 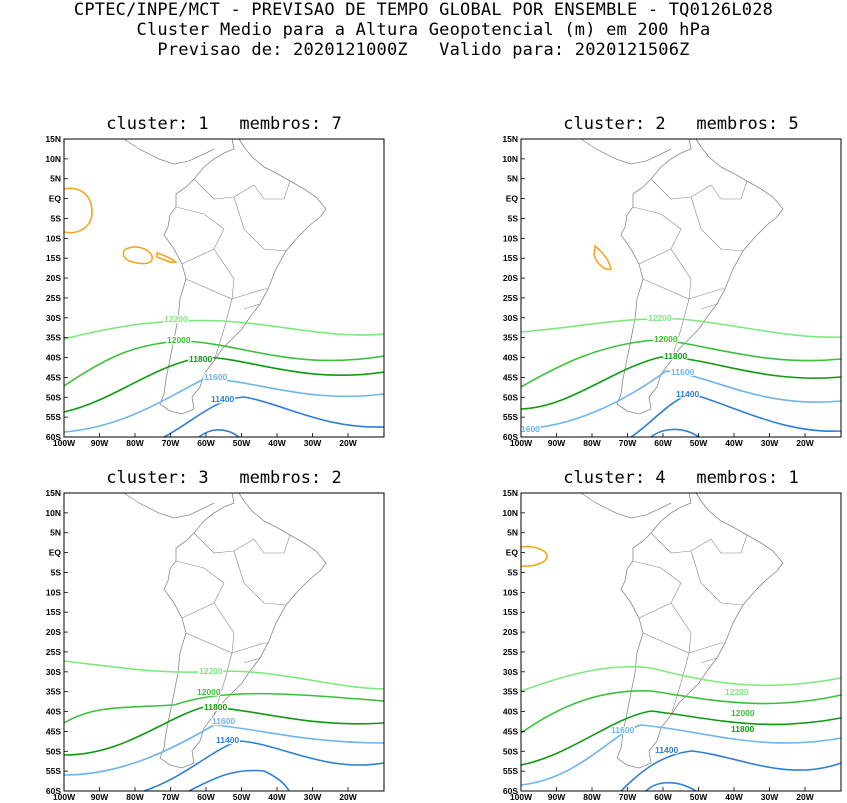 I want to click on panel-3-contour-labels: 12200 12000 11800 11600 11400, so click(x=218, y=706).